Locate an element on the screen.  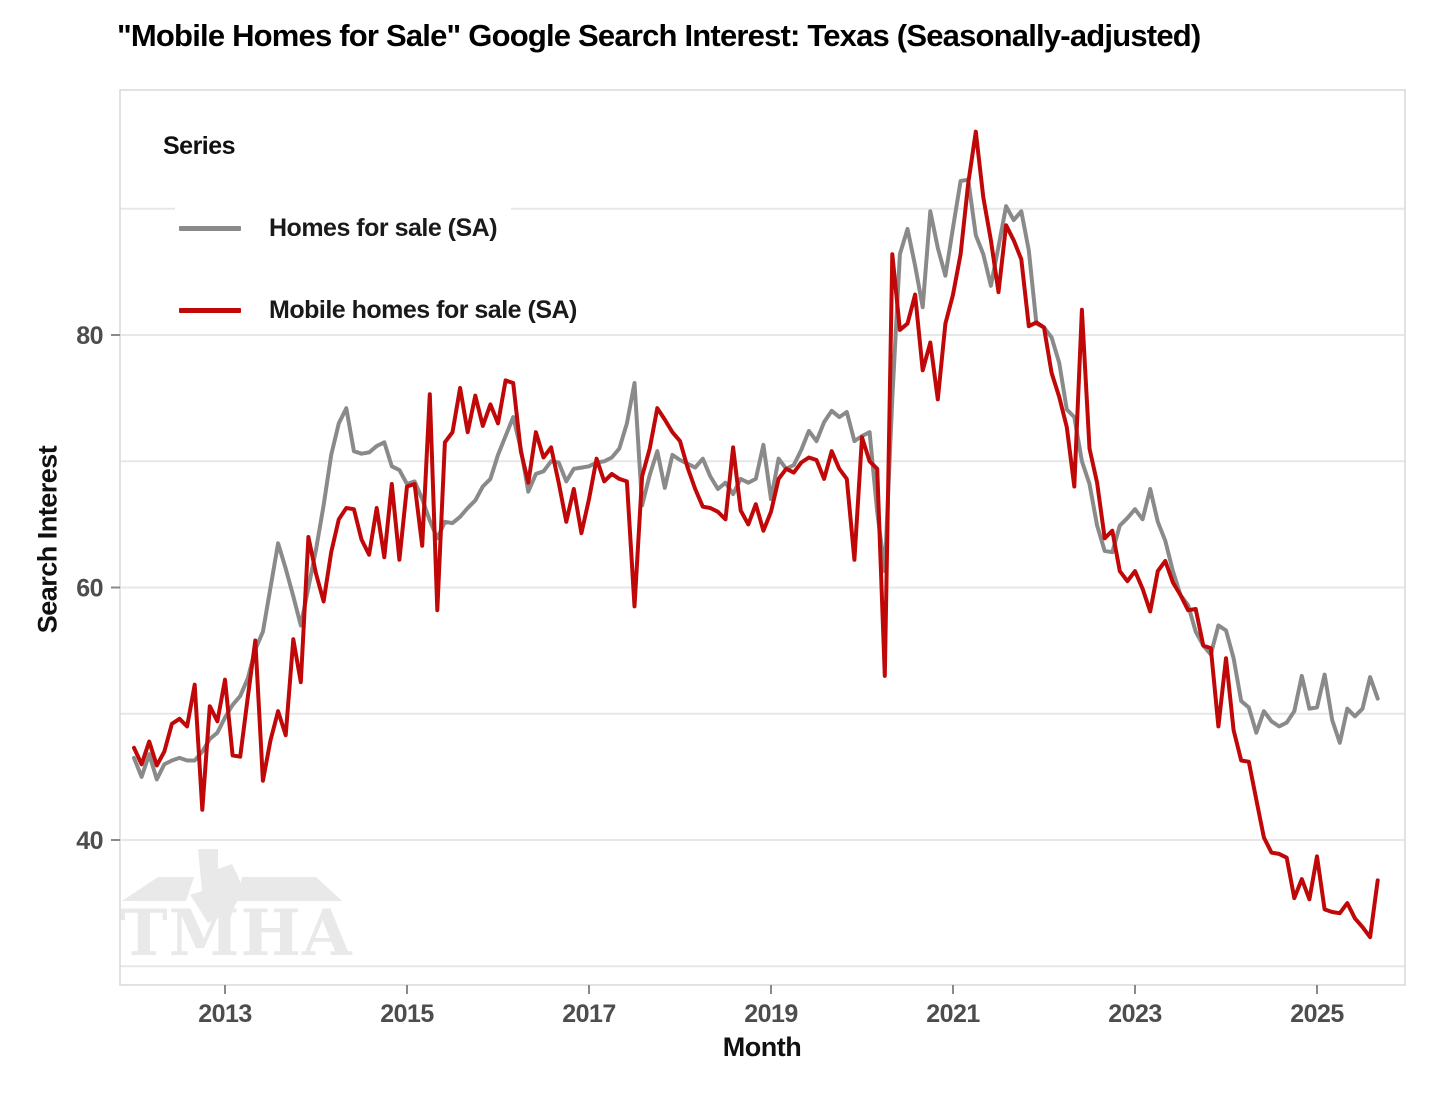
x-axis-title: Month is located at coordinates (762, 1047).